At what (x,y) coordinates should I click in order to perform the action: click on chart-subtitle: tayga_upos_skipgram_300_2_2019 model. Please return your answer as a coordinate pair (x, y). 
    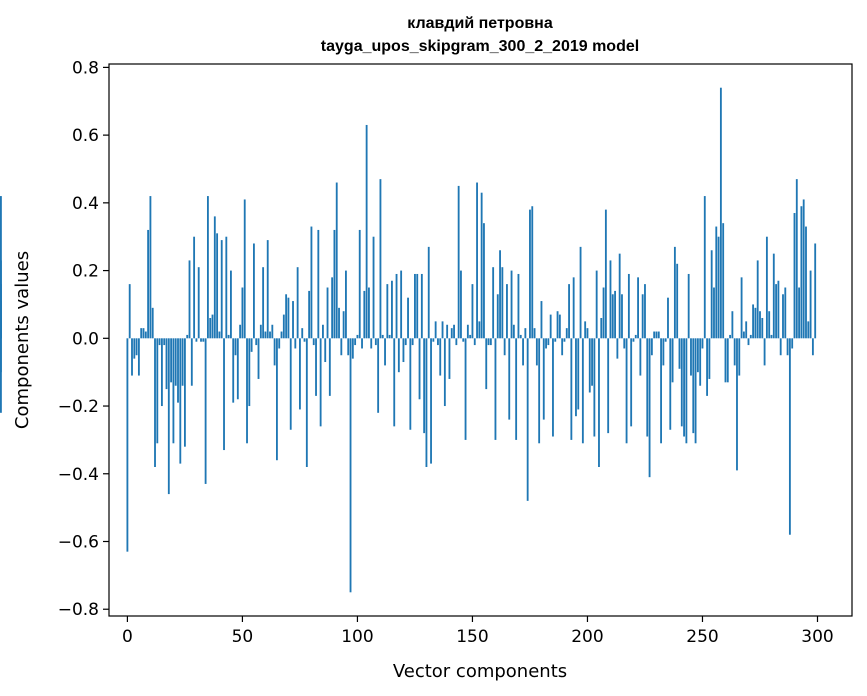
    Looking at the image, I should click on (480, 46).